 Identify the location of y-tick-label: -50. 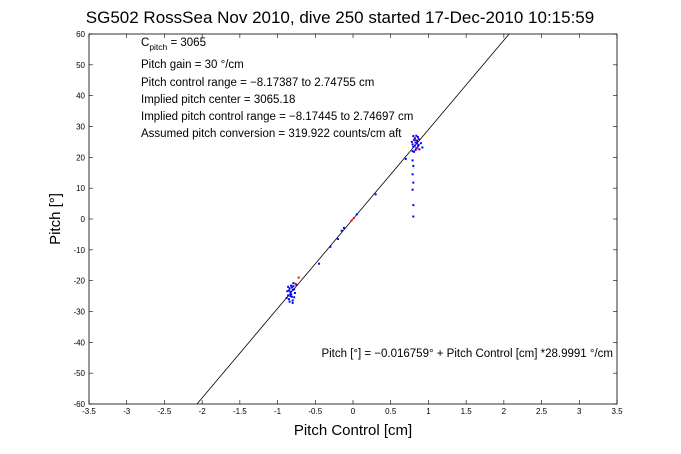
(79, 373).